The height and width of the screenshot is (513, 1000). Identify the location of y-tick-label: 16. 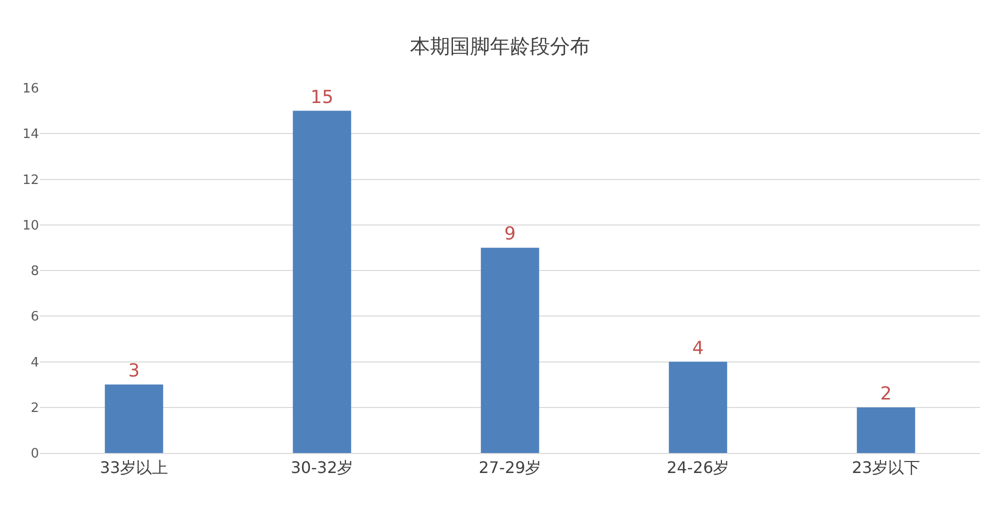
(30, 89).